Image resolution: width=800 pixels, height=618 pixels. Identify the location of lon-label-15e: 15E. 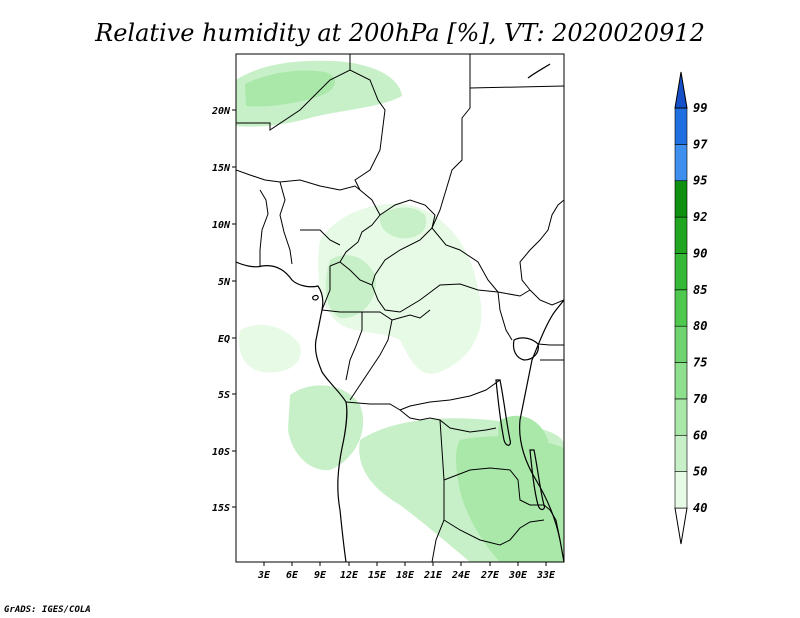
(377, 575).